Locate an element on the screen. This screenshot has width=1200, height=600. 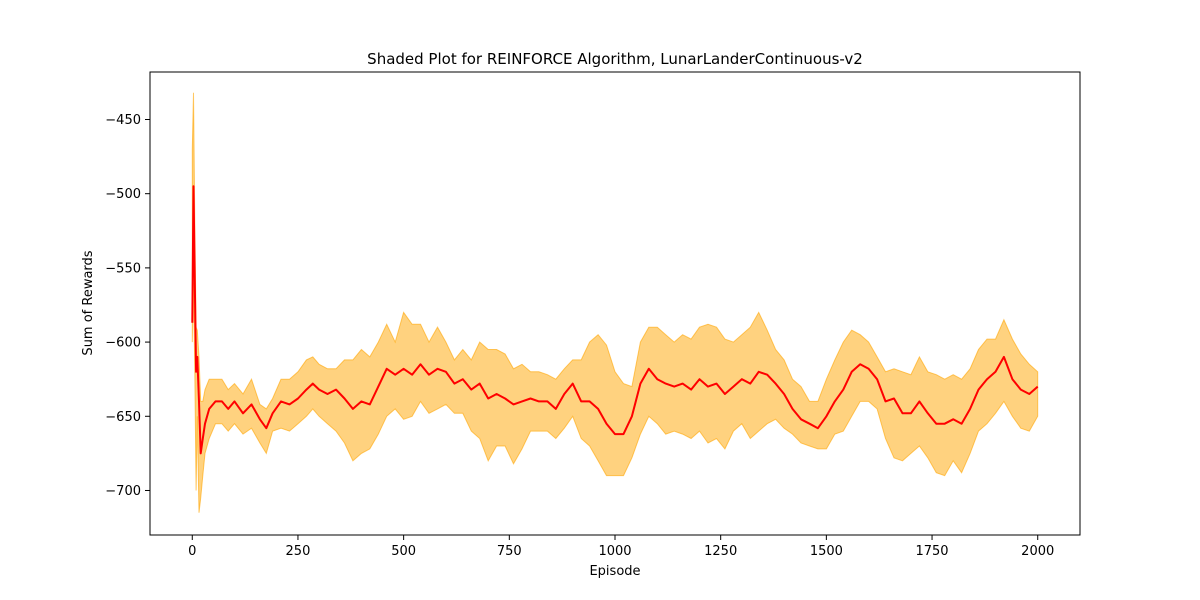
x-axis: 0 250 500 750 1000 1250 1500 1750 2000 is located at coordinates (621, 547).